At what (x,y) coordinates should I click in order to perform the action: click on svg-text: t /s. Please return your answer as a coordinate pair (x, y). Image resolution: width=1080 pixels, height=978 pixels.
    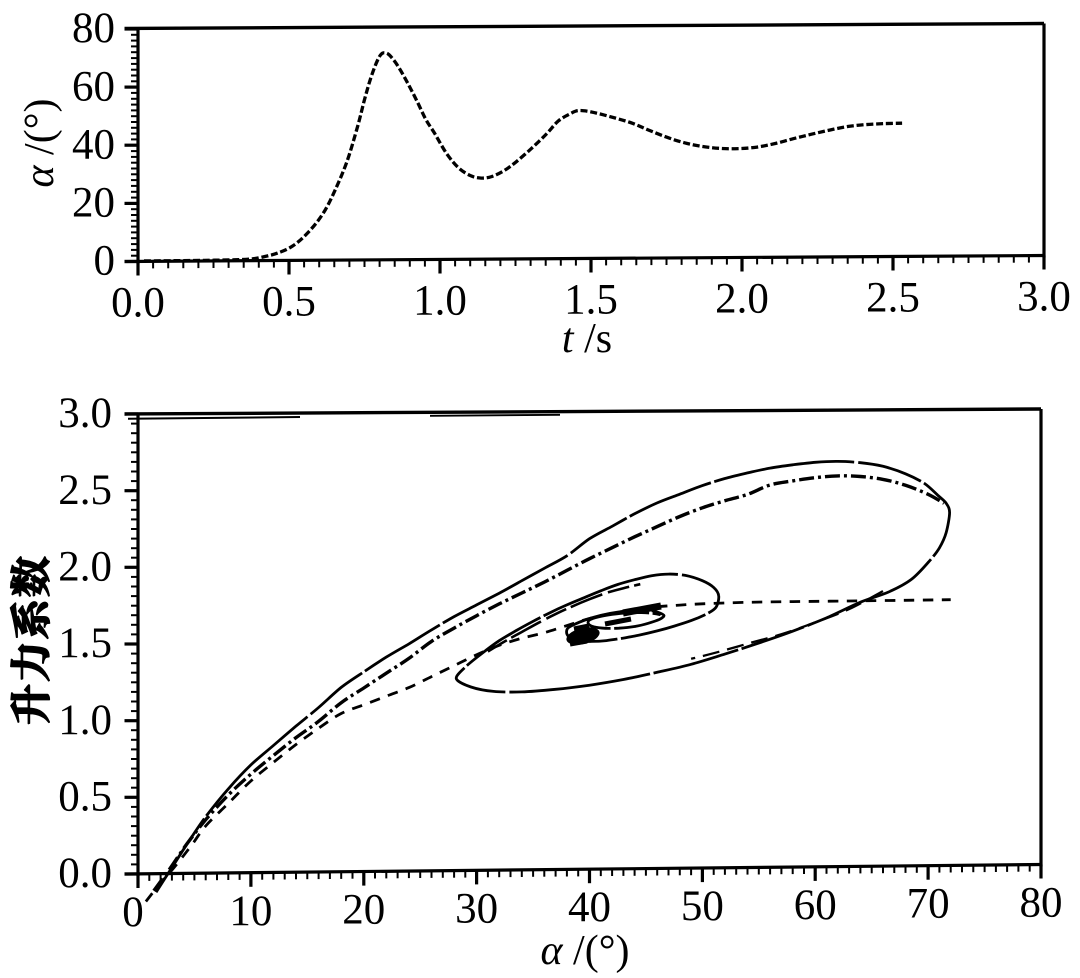
    Looking at the image, I should click on (587, 339).